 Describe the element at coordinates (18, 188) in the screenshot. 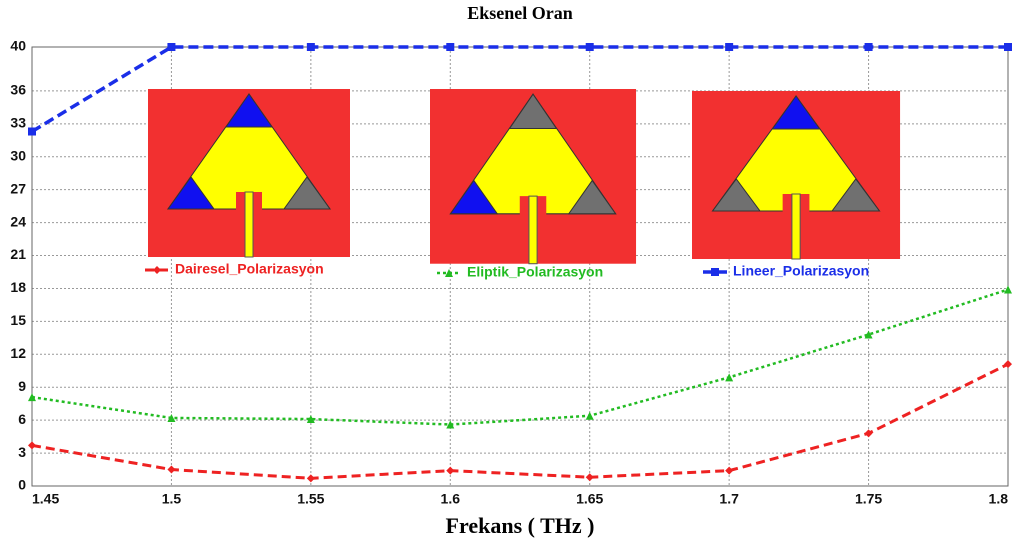

I see `y-tick-label: 27` at that location.